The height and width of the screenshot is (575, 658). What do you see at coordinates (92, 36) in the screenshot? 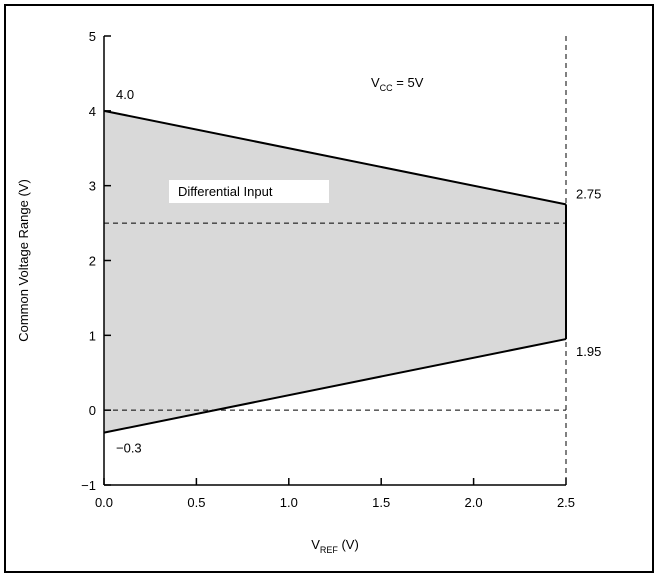
I see `y-tick-label: 5` at bounding box center [92, 36].